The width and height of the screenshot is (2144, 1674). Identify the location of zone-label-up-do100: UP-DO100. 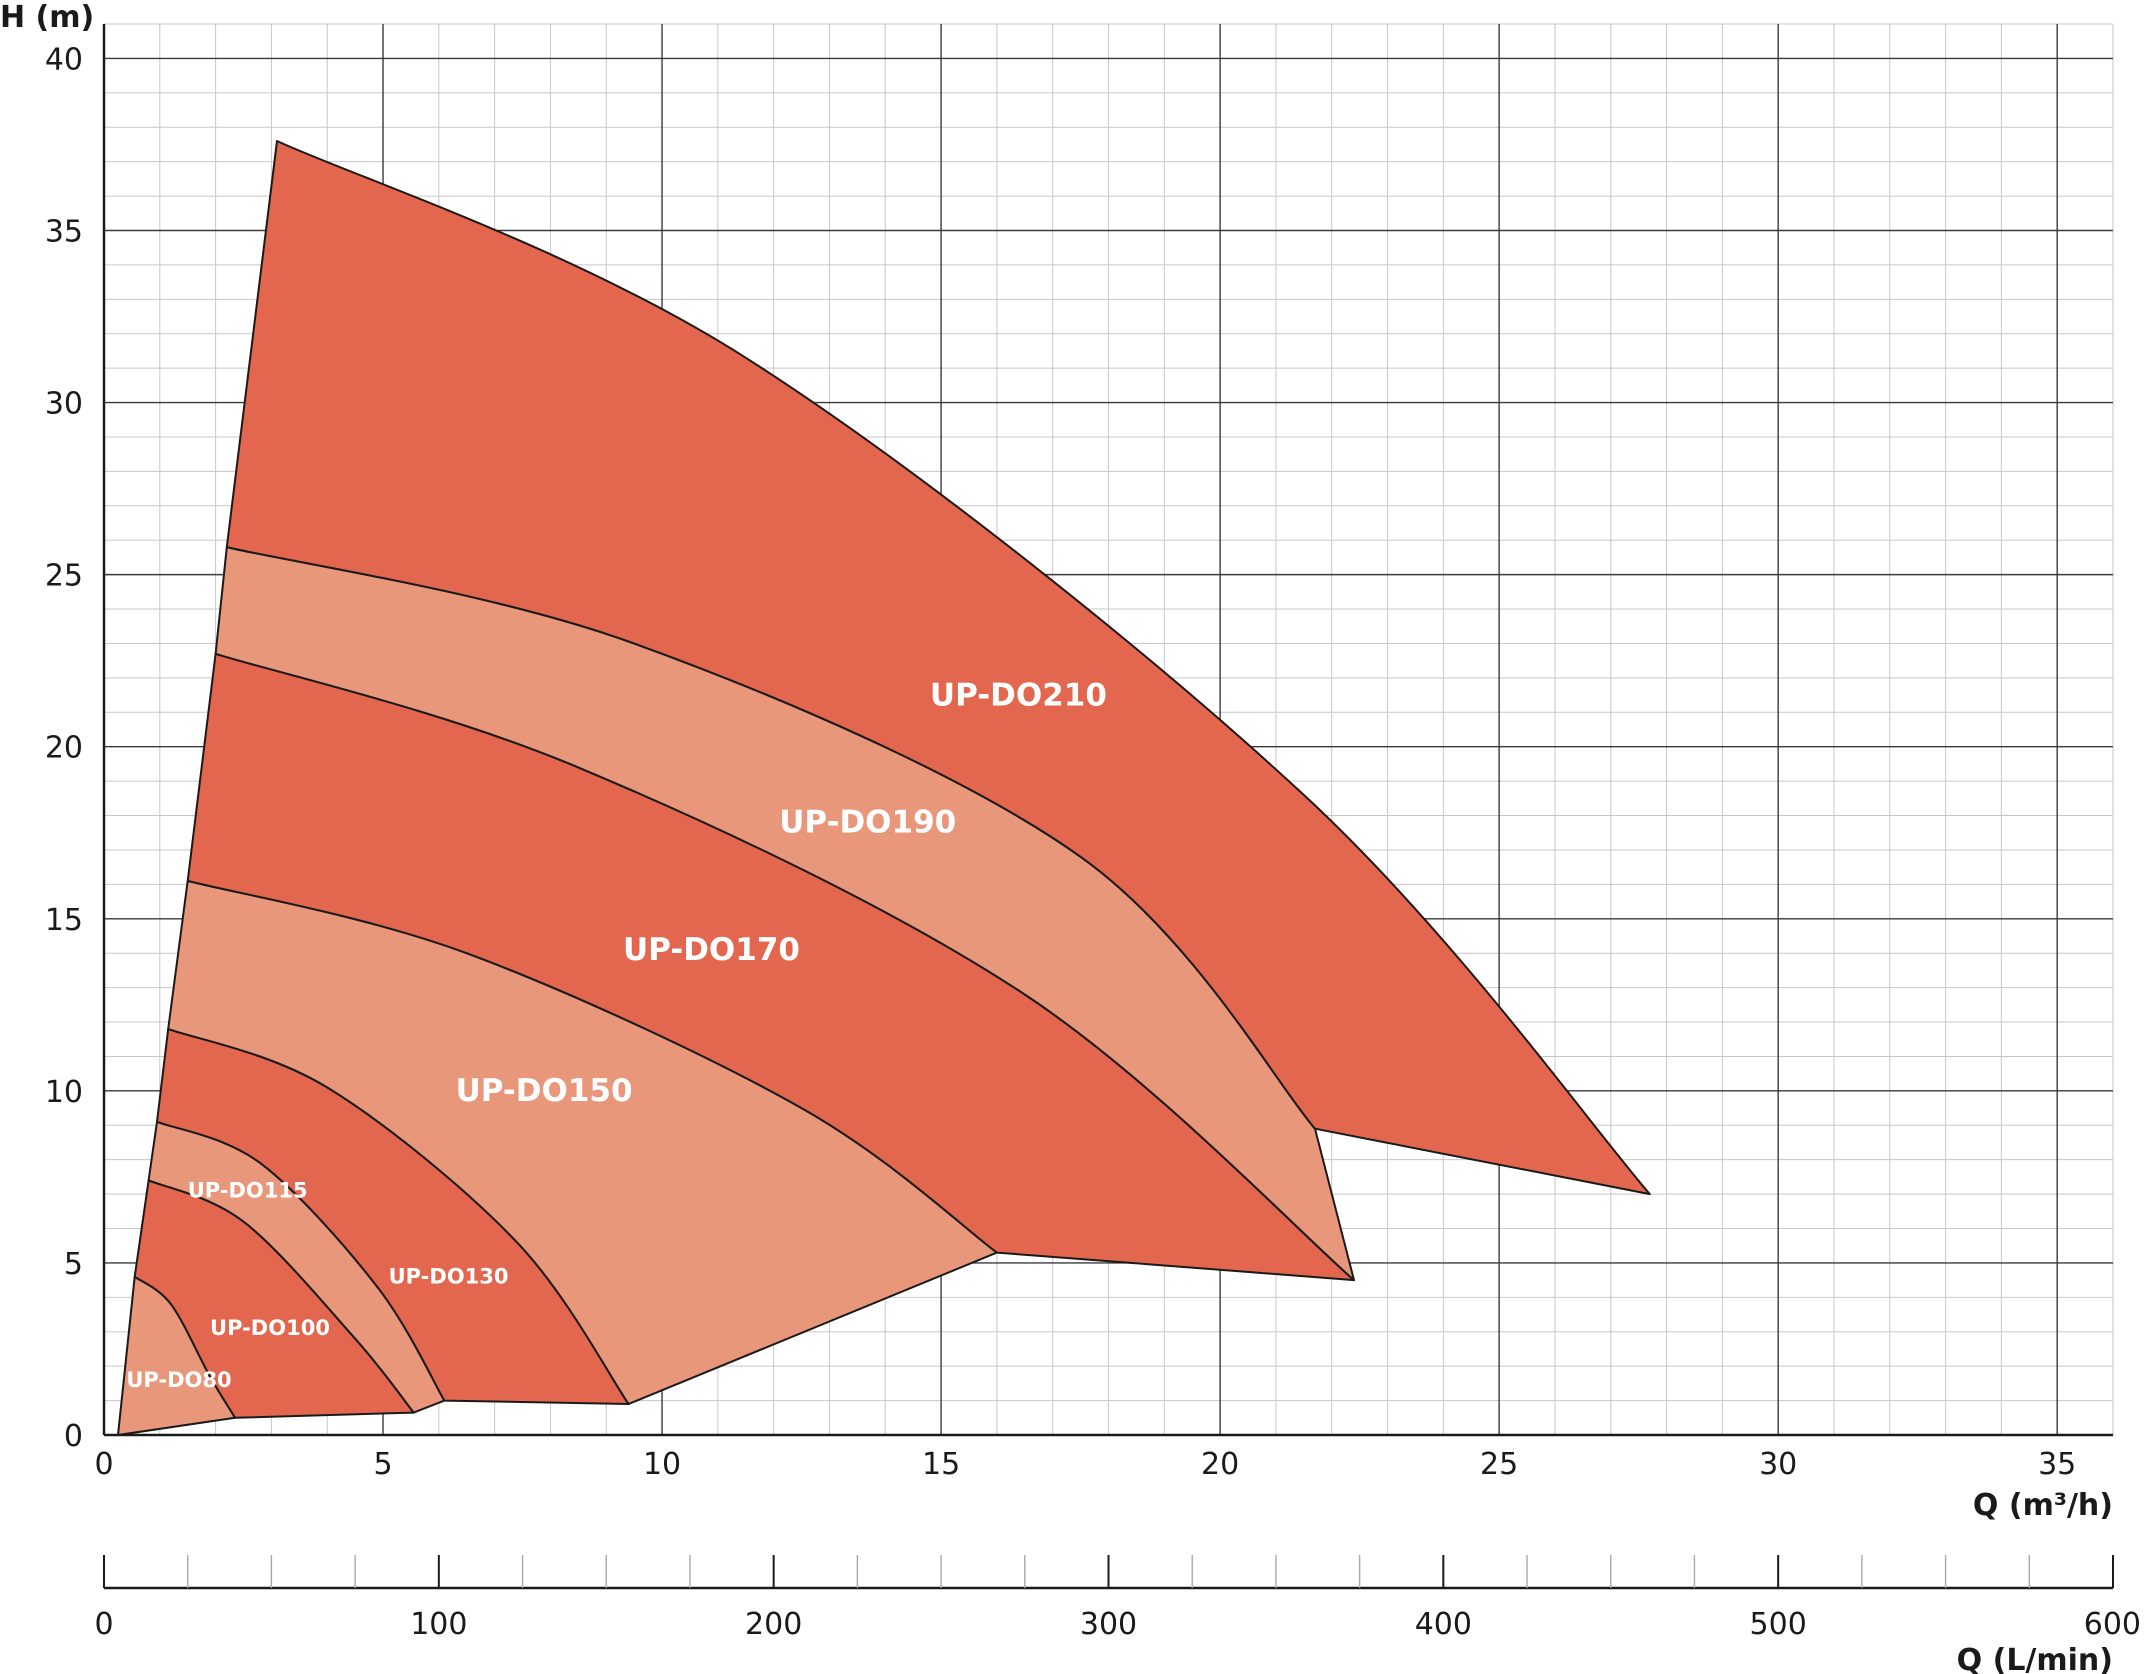
(270, 1328).